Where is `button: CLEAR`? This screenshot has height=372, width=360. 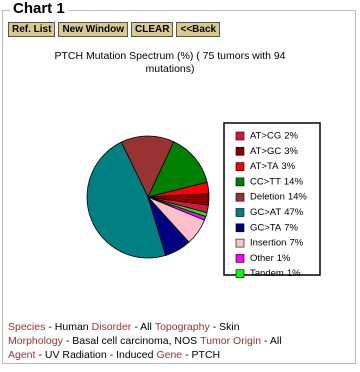 button: CLEAR is located at coordinates (152, 29).